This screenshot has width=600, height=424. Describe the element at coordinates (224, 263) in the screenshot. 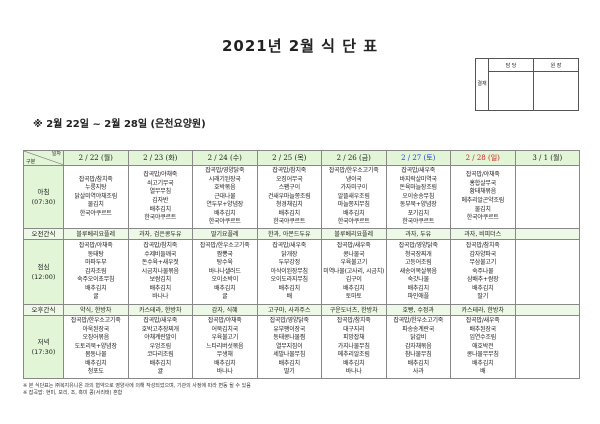

I see `menu-item: 탕수육` at that location.